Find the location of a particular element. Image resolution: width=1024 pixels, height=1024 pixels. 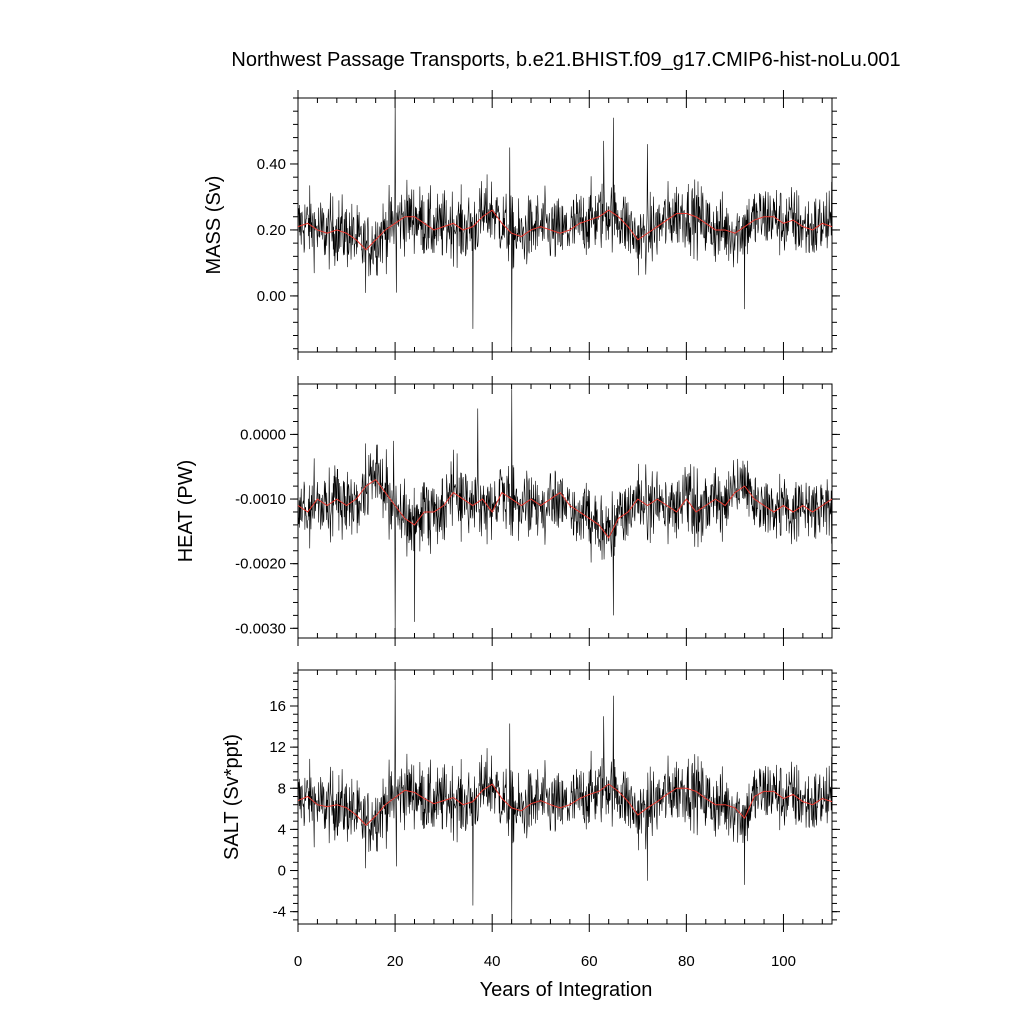

salt-y-tick-label: 12 is located at coordinates (277, 747).